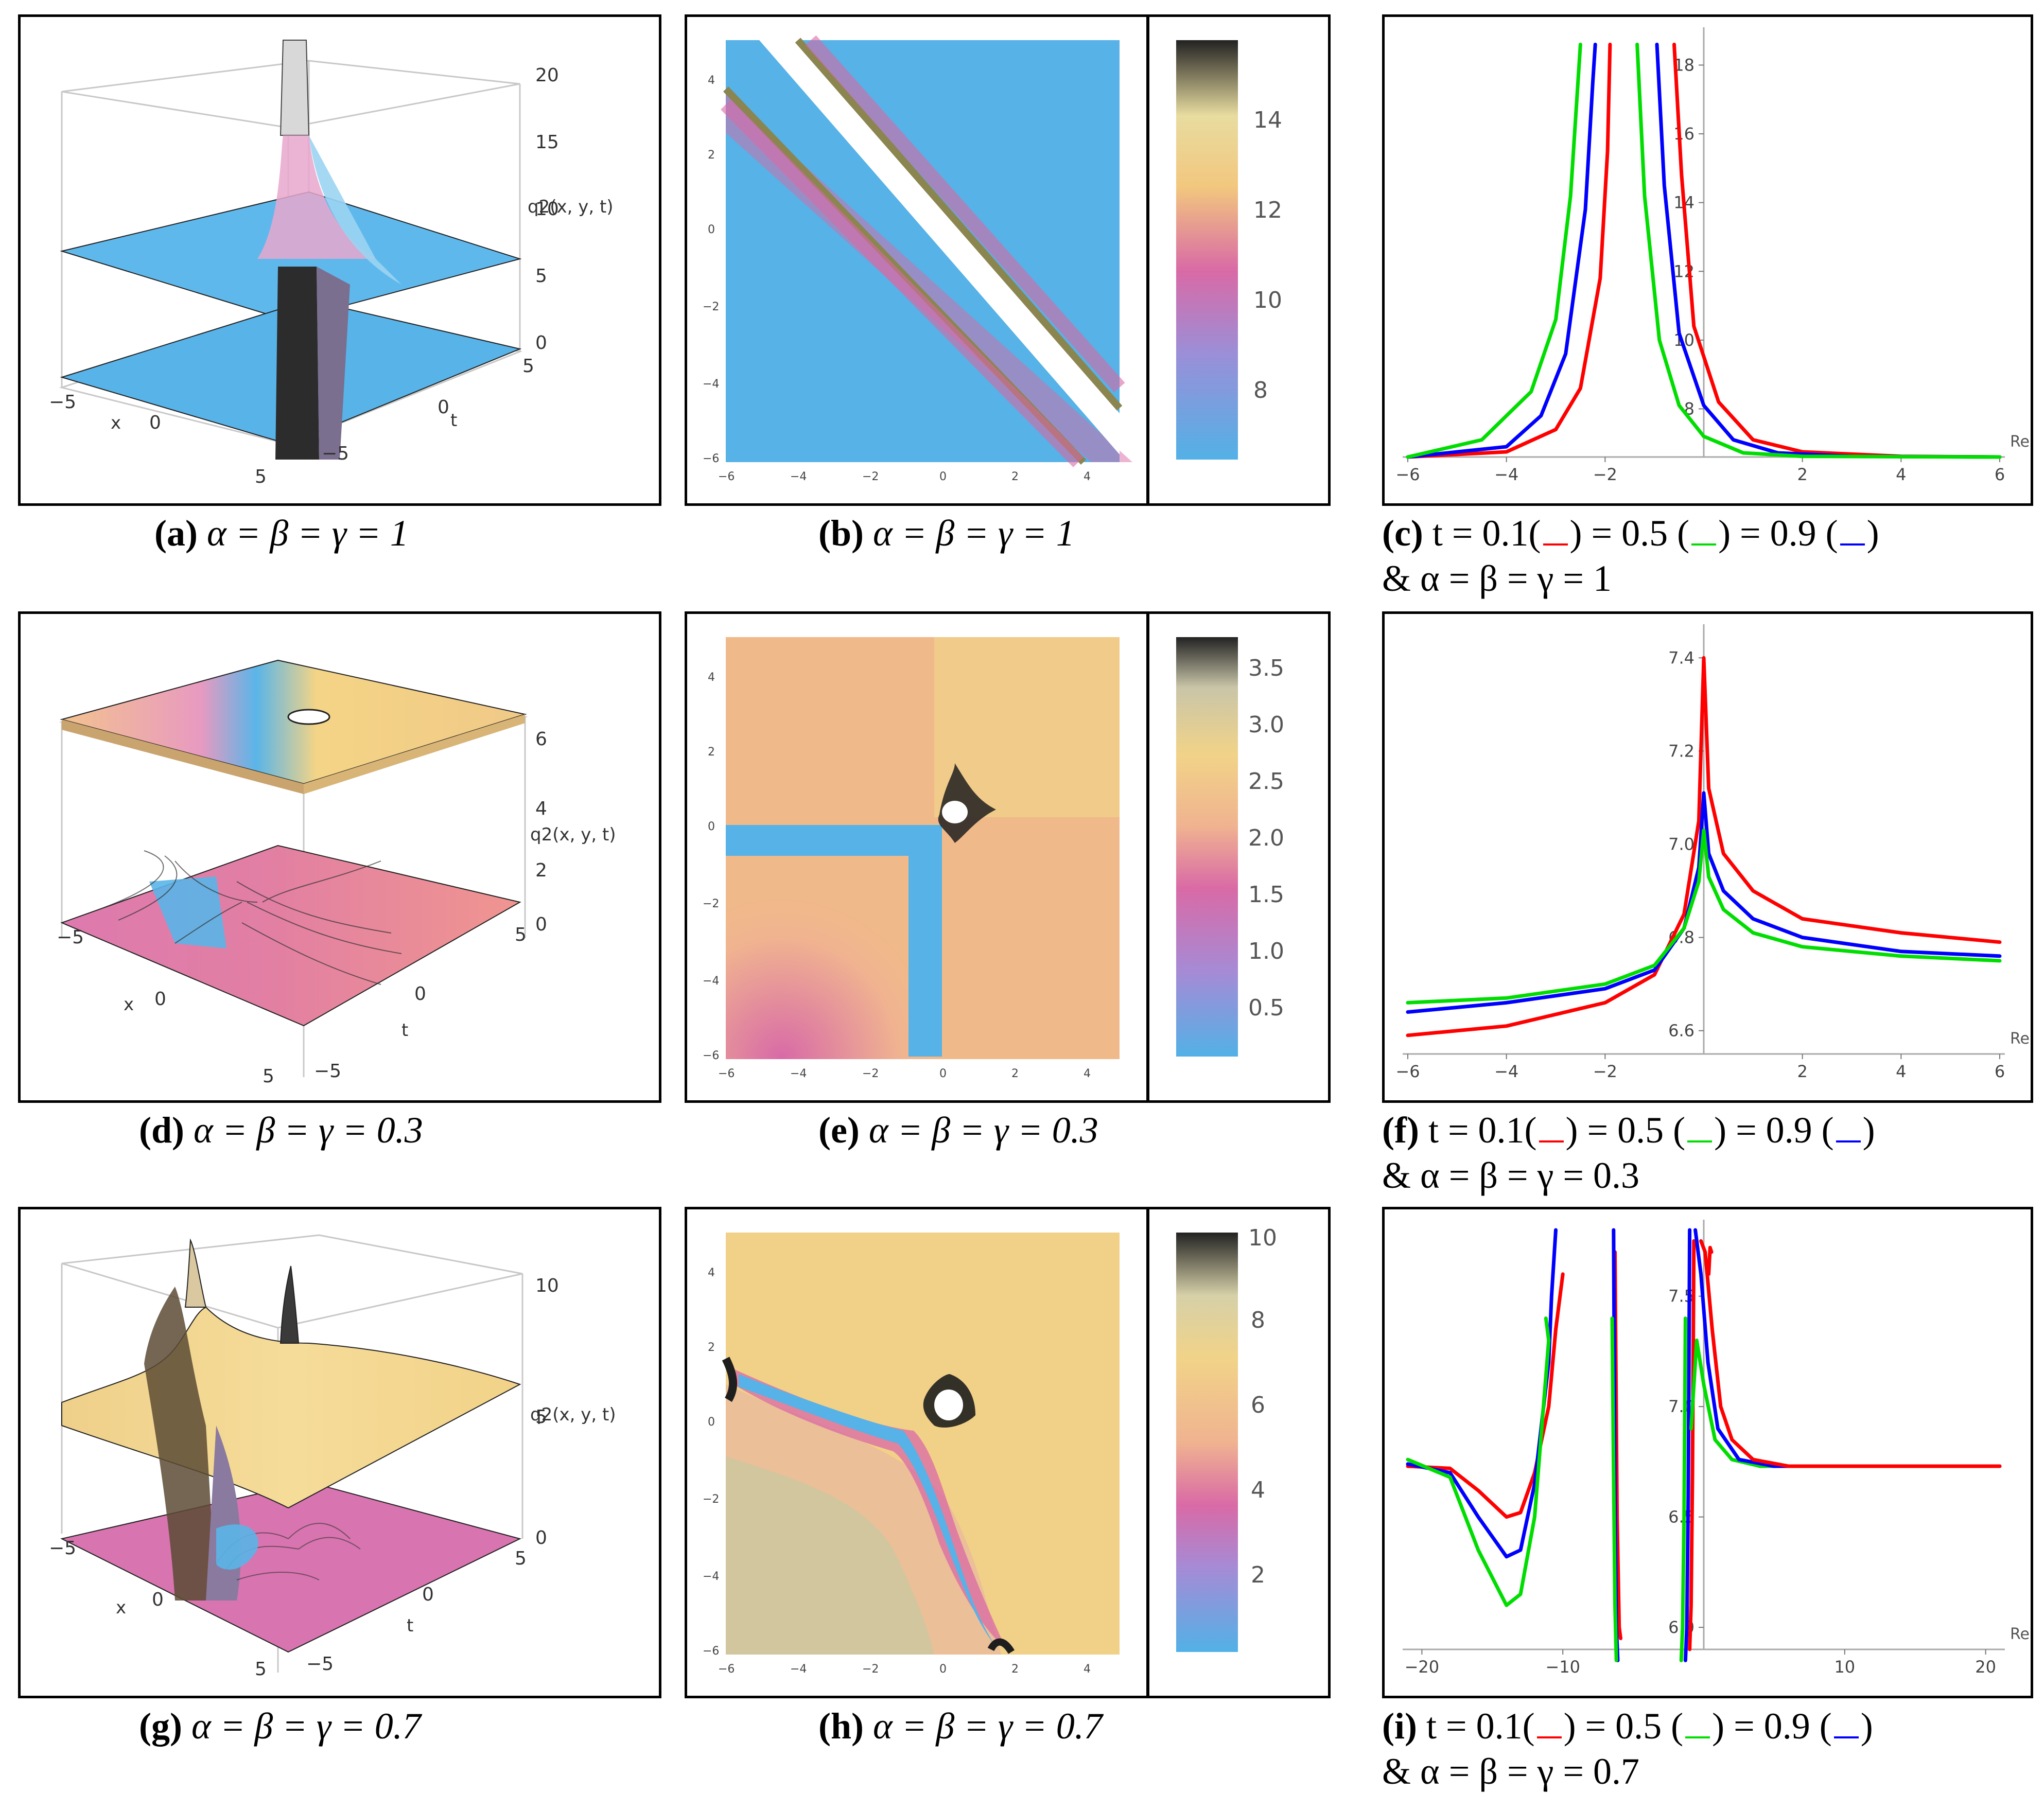 The width and height of the screenshot is (2044, 1811). What do you see at coordinates (946, 533) in the screenshot?
I see `caption-b: (b) α = β = γ = 1` at bounding box center [946, 533].